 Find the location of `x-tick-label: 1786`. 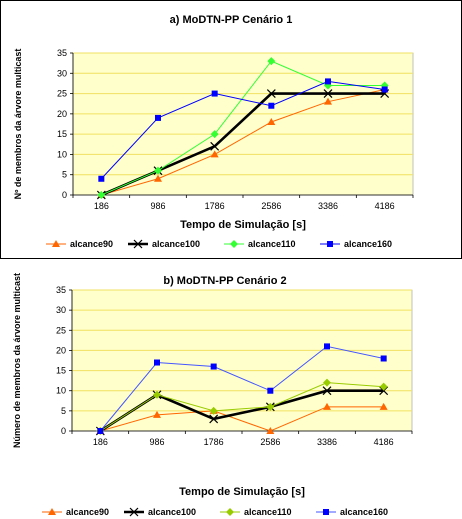

x-tick-label: 1786 is located at coordinates (214, 442).